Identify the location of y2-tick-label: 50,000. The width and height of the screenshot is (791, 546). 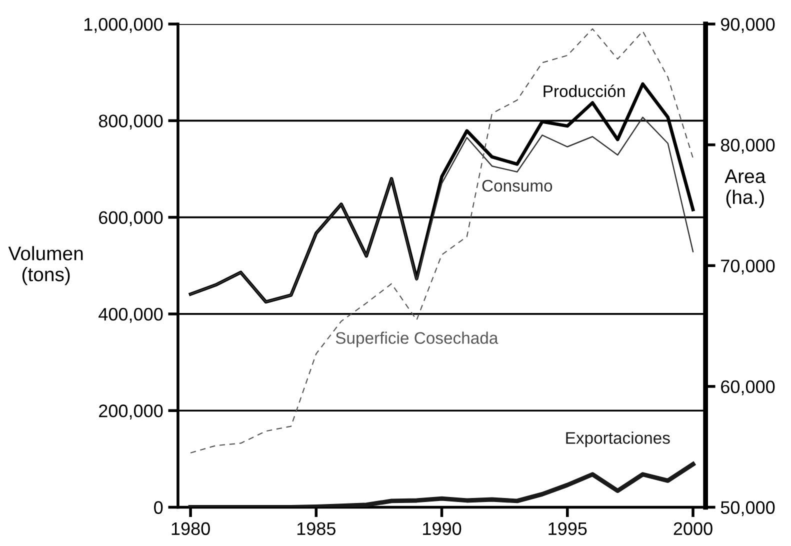
(747, 508).